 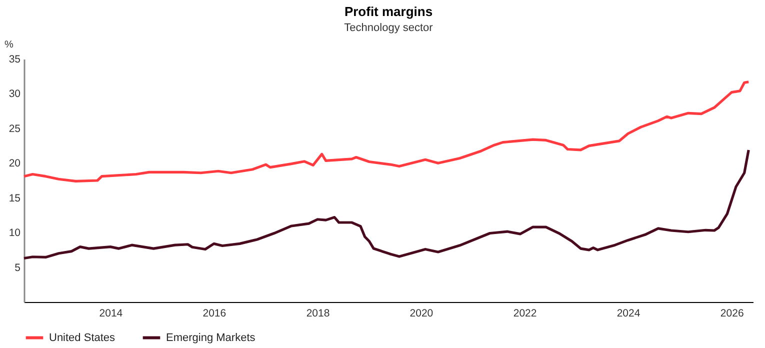 What do you see at coordinates (14, 233) in the screenshot?
I see `y-tick-label: 10` at bounding box center [14, 233].